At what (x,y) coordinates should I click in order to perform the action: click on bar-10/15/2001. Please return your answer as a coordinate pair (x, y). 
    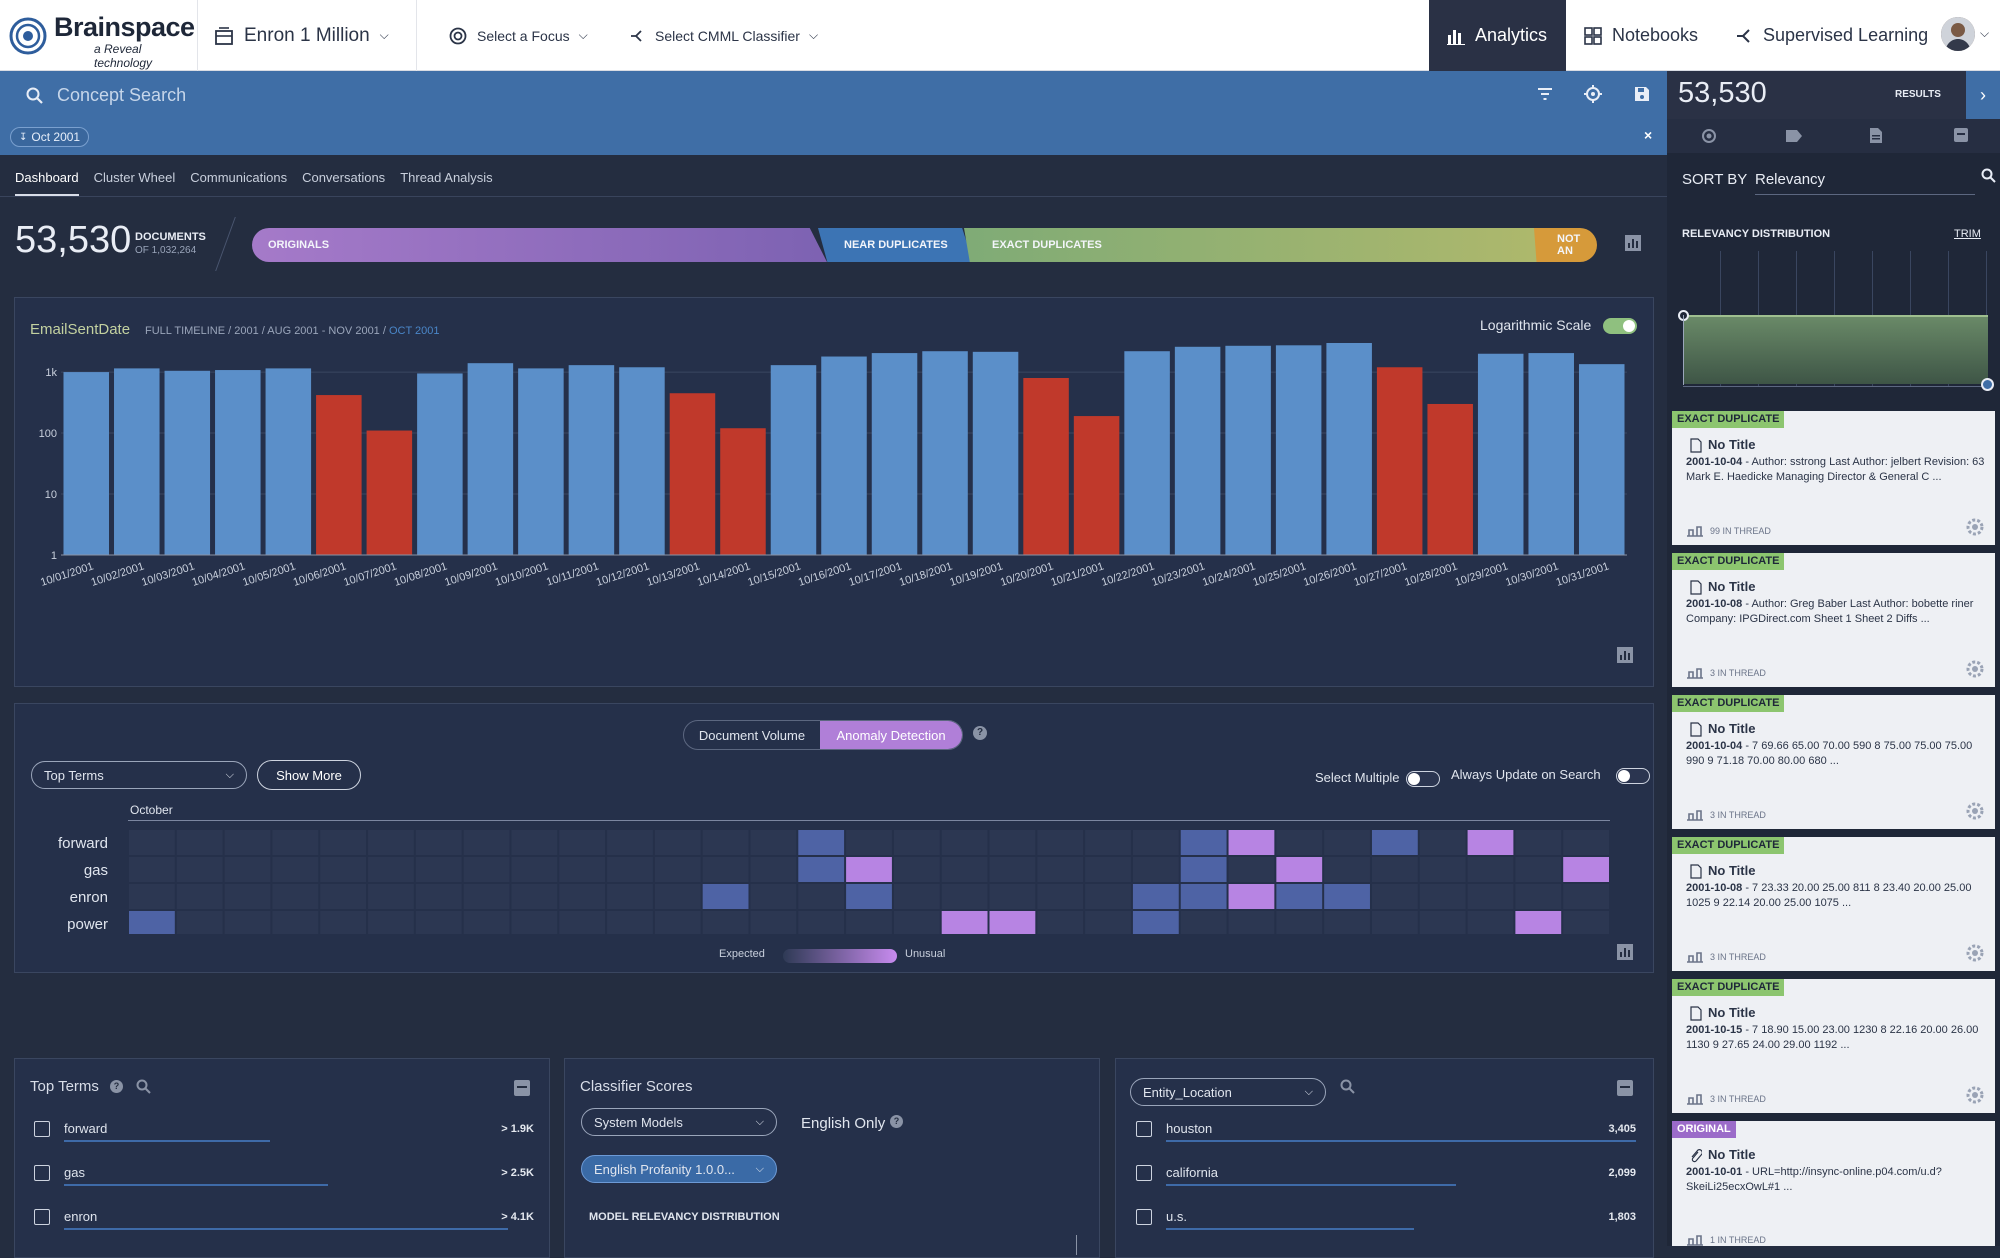
    Looking at the image, I should click on (793, 460).